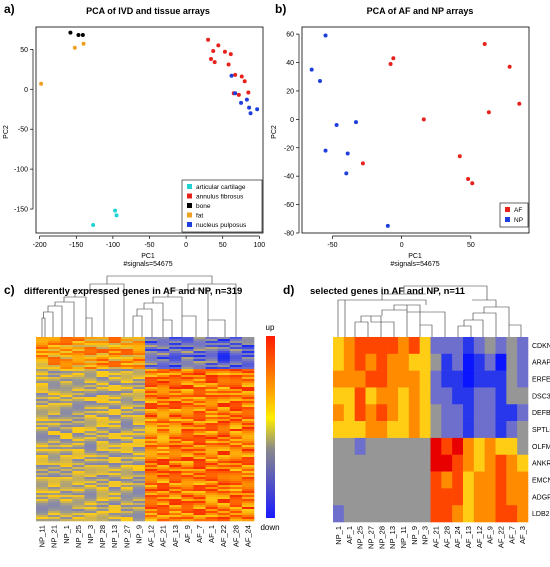 The width and height of the screenshot is (550, 567). Describe the element at coordinates (541, 514) in the screenshot. I see `panel-d-gene-label: LDB2` at that location.